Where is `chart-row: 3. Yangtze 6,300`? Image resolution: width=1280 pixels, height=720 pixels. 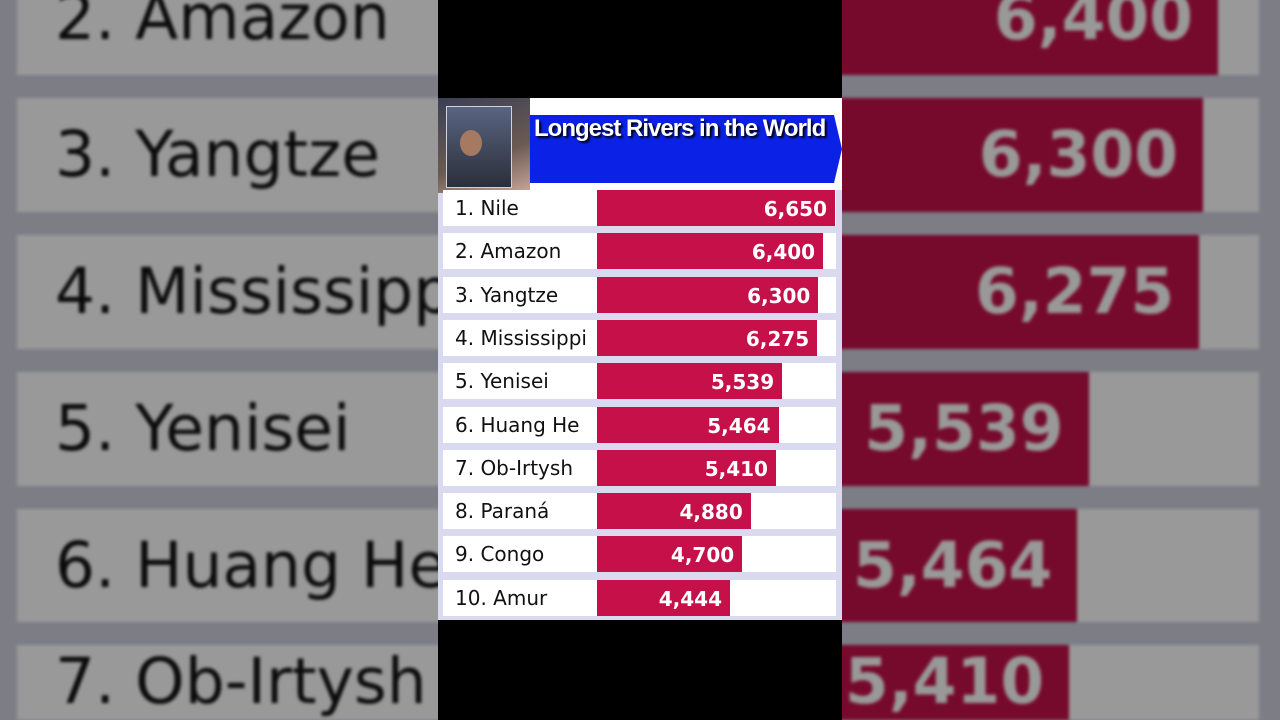 chart-row: 3. Yangtze 6,300 is located at coordinates (639, 294).